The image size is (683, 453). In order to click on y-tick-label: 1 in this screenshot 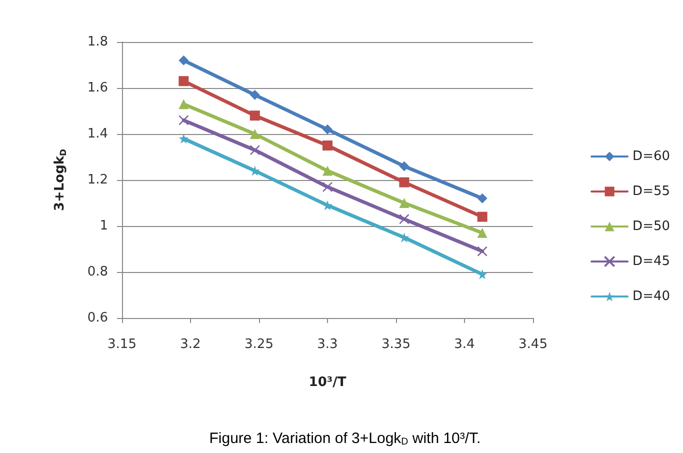, I will do `click(104, 226)`.